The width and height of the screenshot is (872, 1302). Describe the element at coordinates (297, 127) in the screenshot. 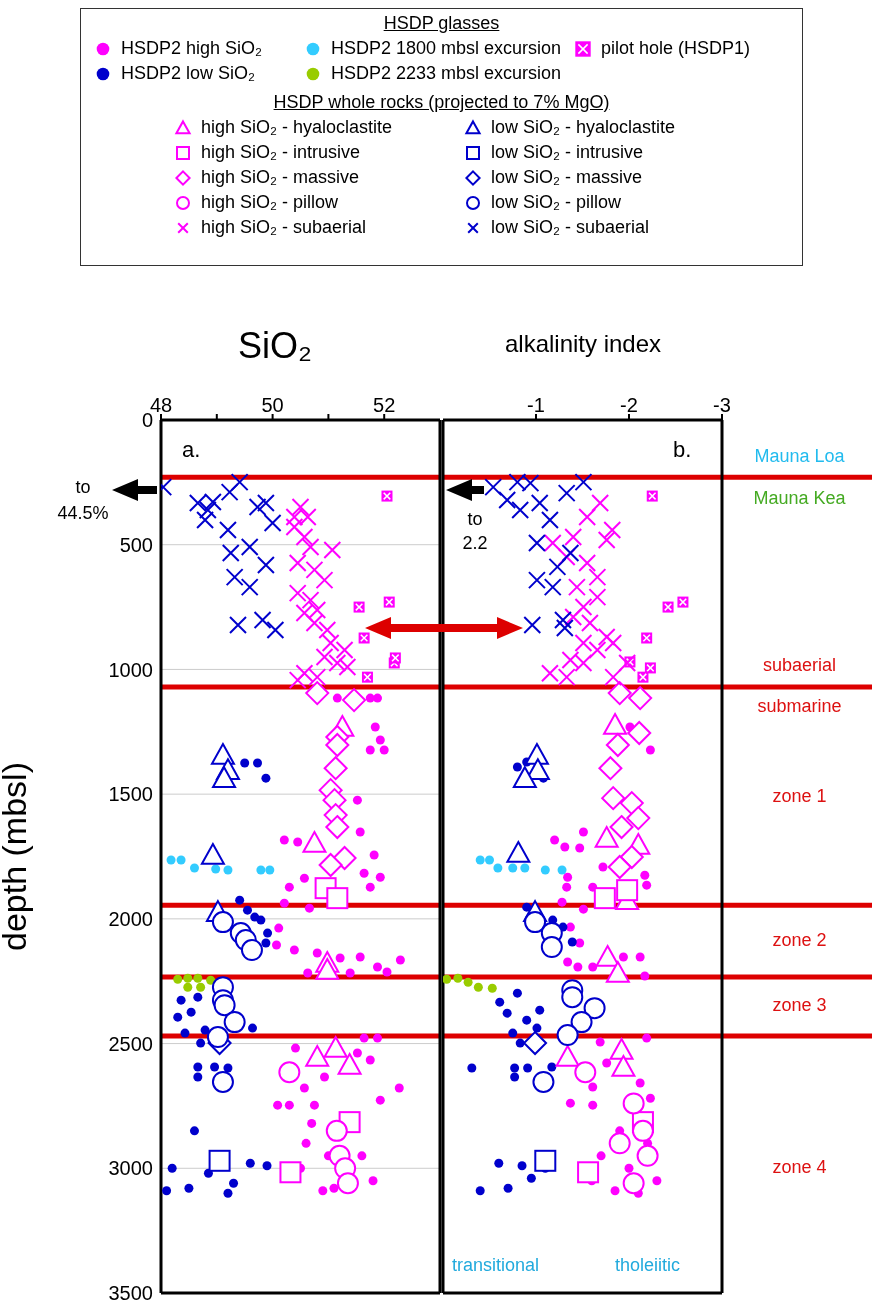

I see `legend-label: high SiO₂ - hyaloclastite` at that location.